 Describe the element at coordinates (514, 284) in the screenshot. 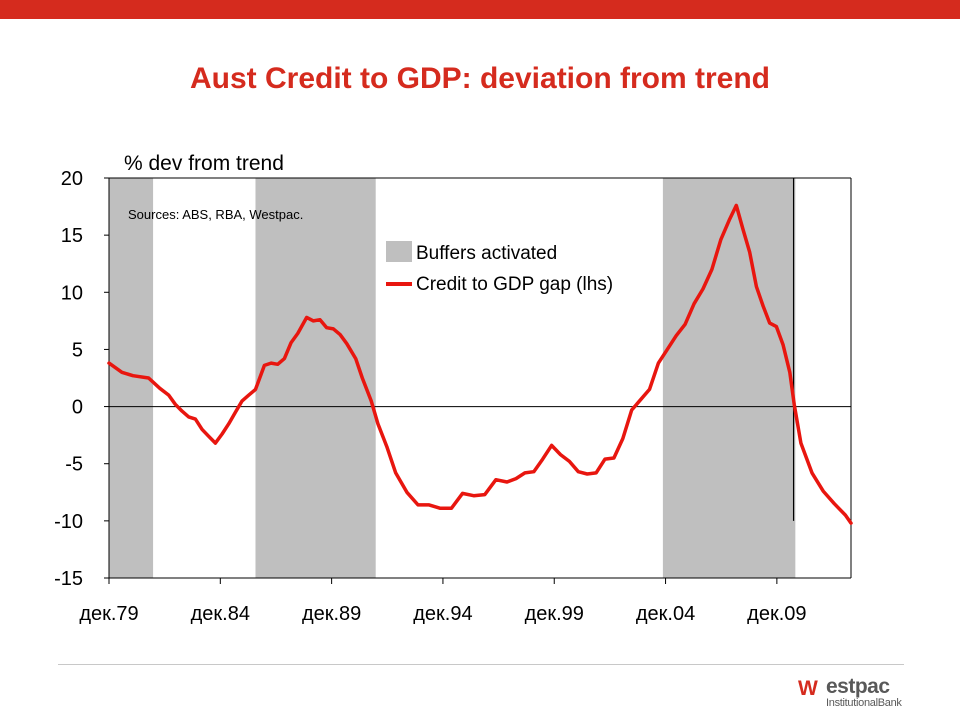

I see `legend-label-gap: Credit to GDP gap (lhs)` at that location.